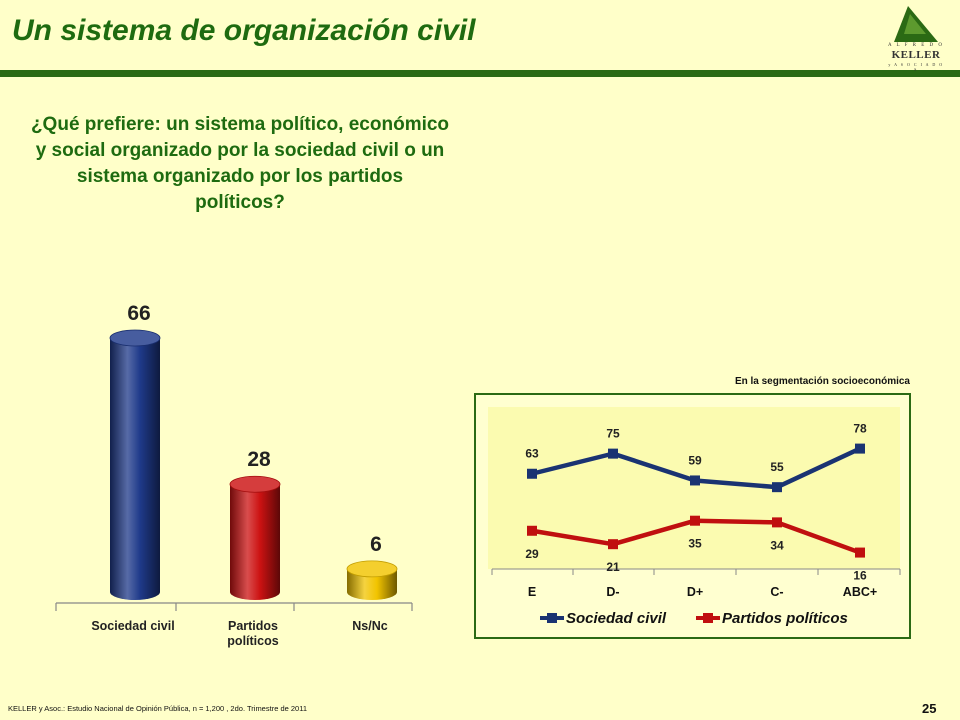 This screenshot has width=960, height=720. What do you see at coordinates (259, 459) in the screenshot?
I see `bar-value-label: 28` at bounding box center [259, 459].